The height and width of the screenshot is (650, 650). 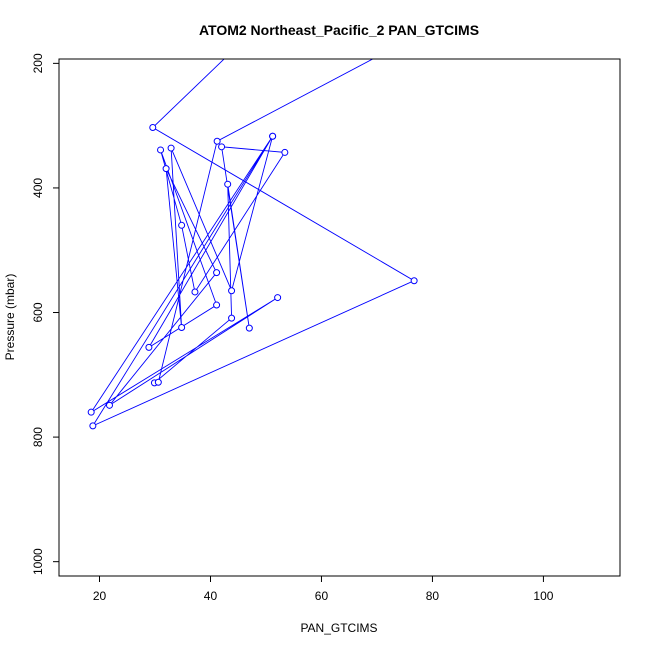 What do you see at coordinates (10, 317) in the screenshot?
I see `y-axis-label: Pressure (mbar)` at bounding box center [10, 317].